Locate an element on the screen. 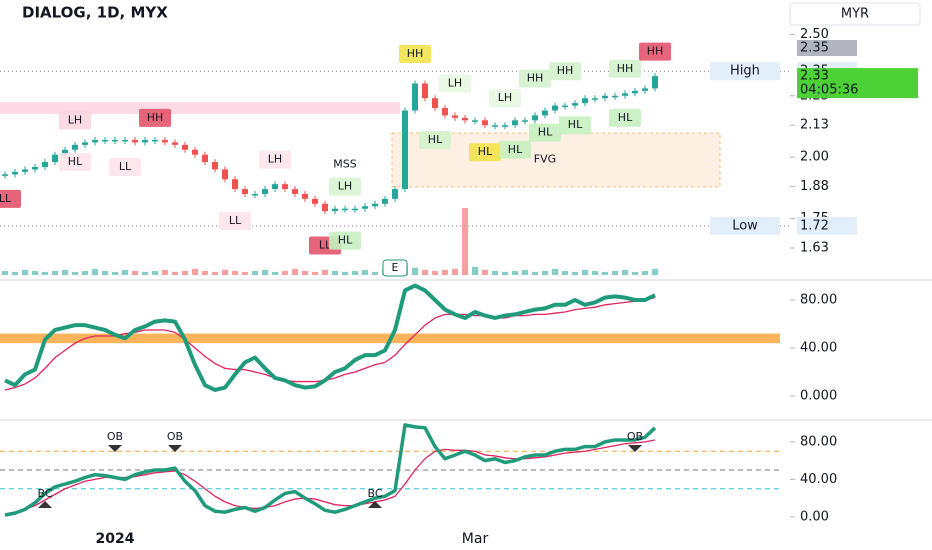  high-axis-value: 2.35 is located at coordinates (814, 48).